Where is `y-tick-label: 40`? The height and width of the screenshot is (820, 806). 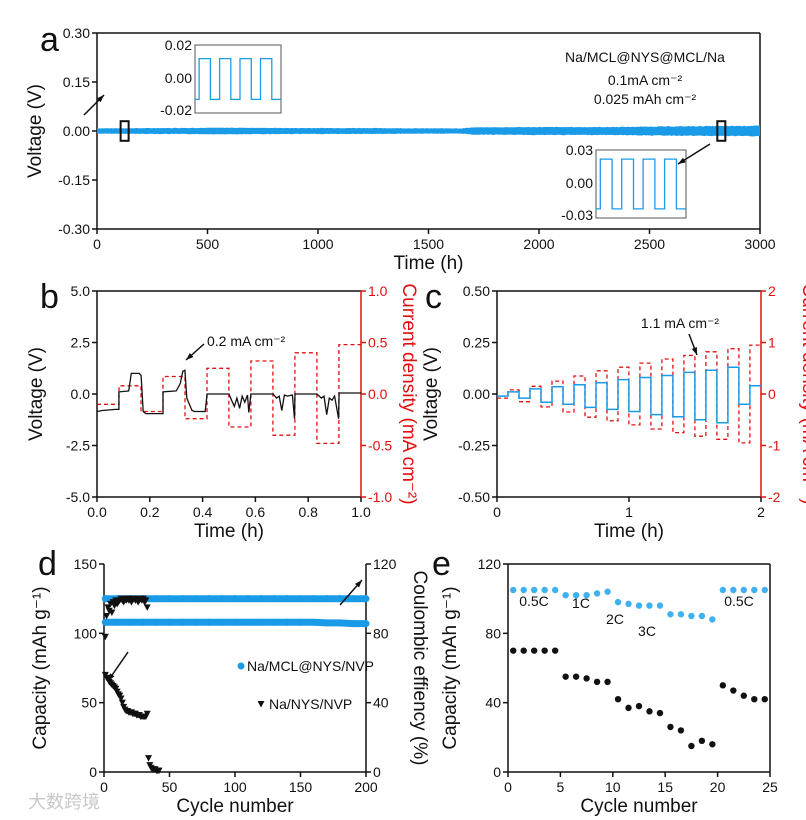 y-tick-label: 40 is located at coordinates (493, 703).